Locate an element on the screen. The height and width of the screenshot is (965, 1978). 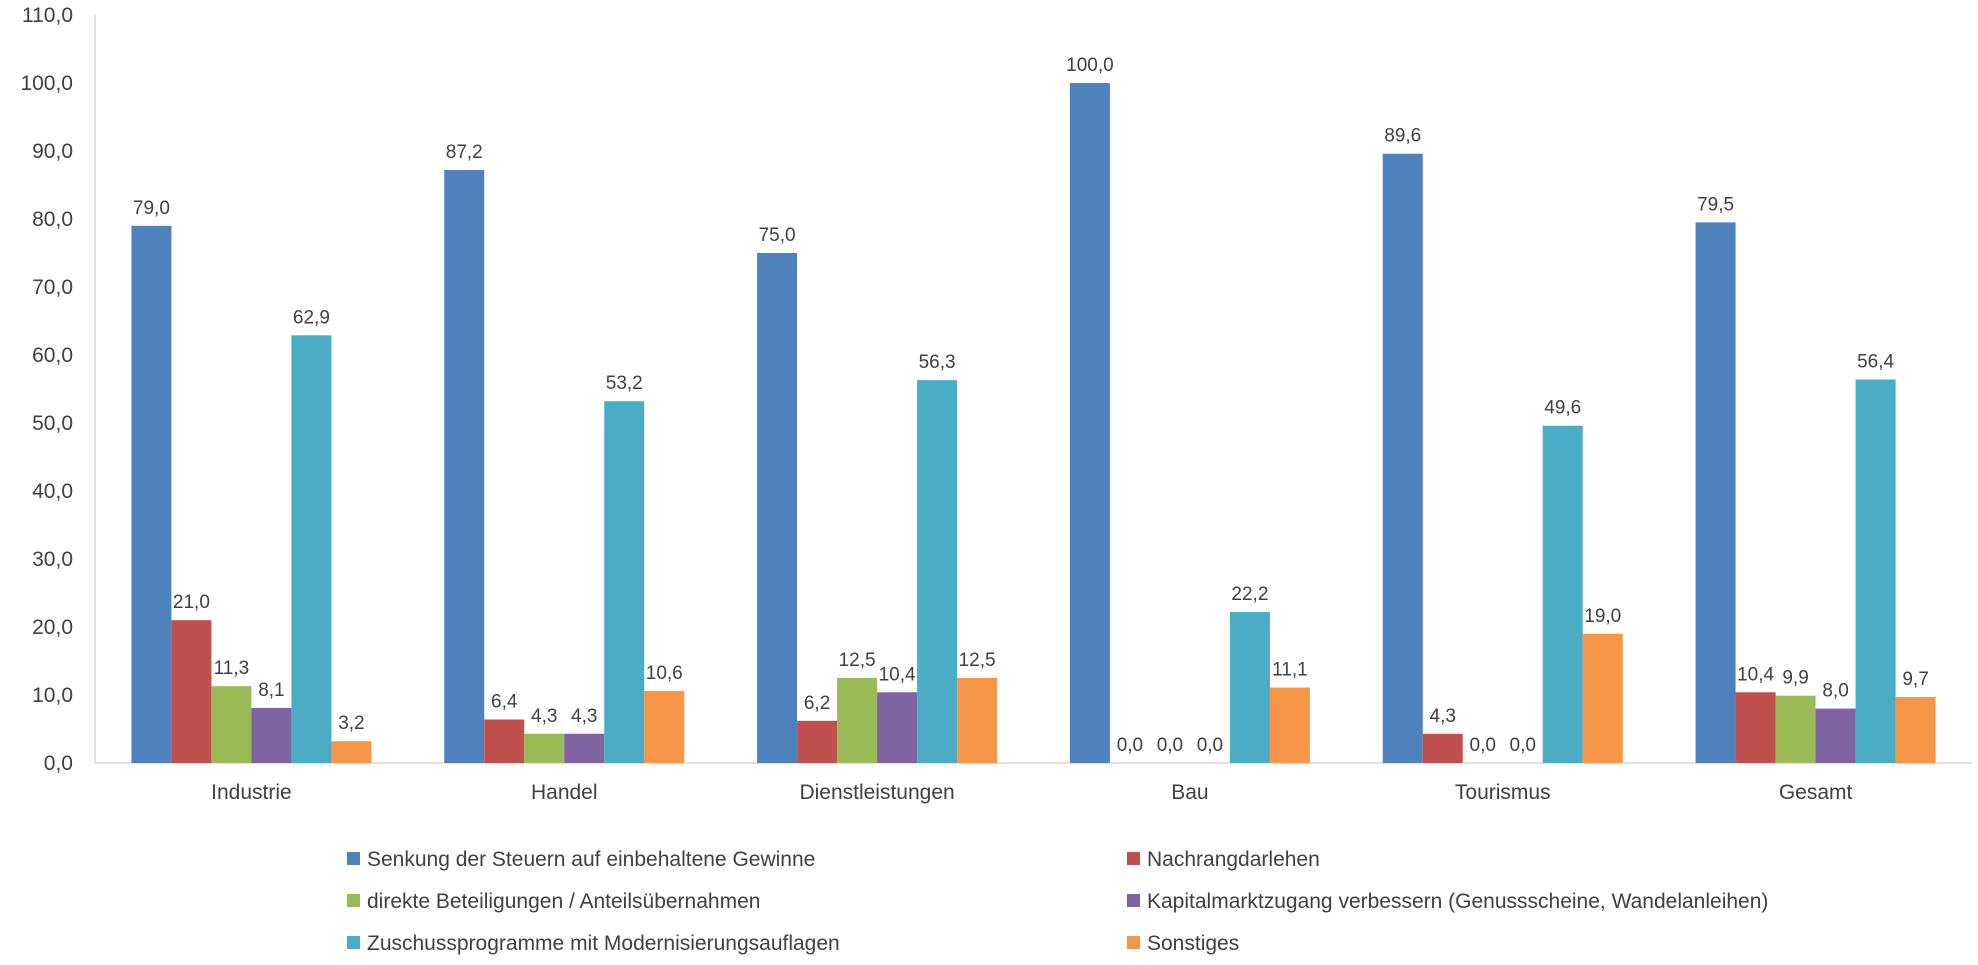
data-label: 8,1 is located at coordinates (271, 690).